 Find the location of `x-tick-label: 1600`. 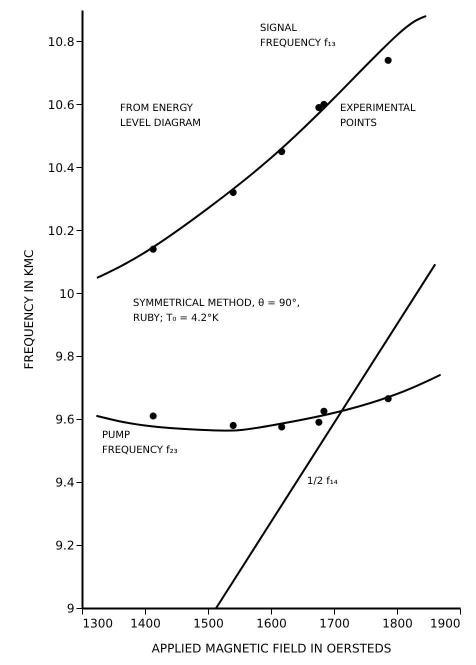

x-tick-label: 1600 is located at coordinates (271, 623).